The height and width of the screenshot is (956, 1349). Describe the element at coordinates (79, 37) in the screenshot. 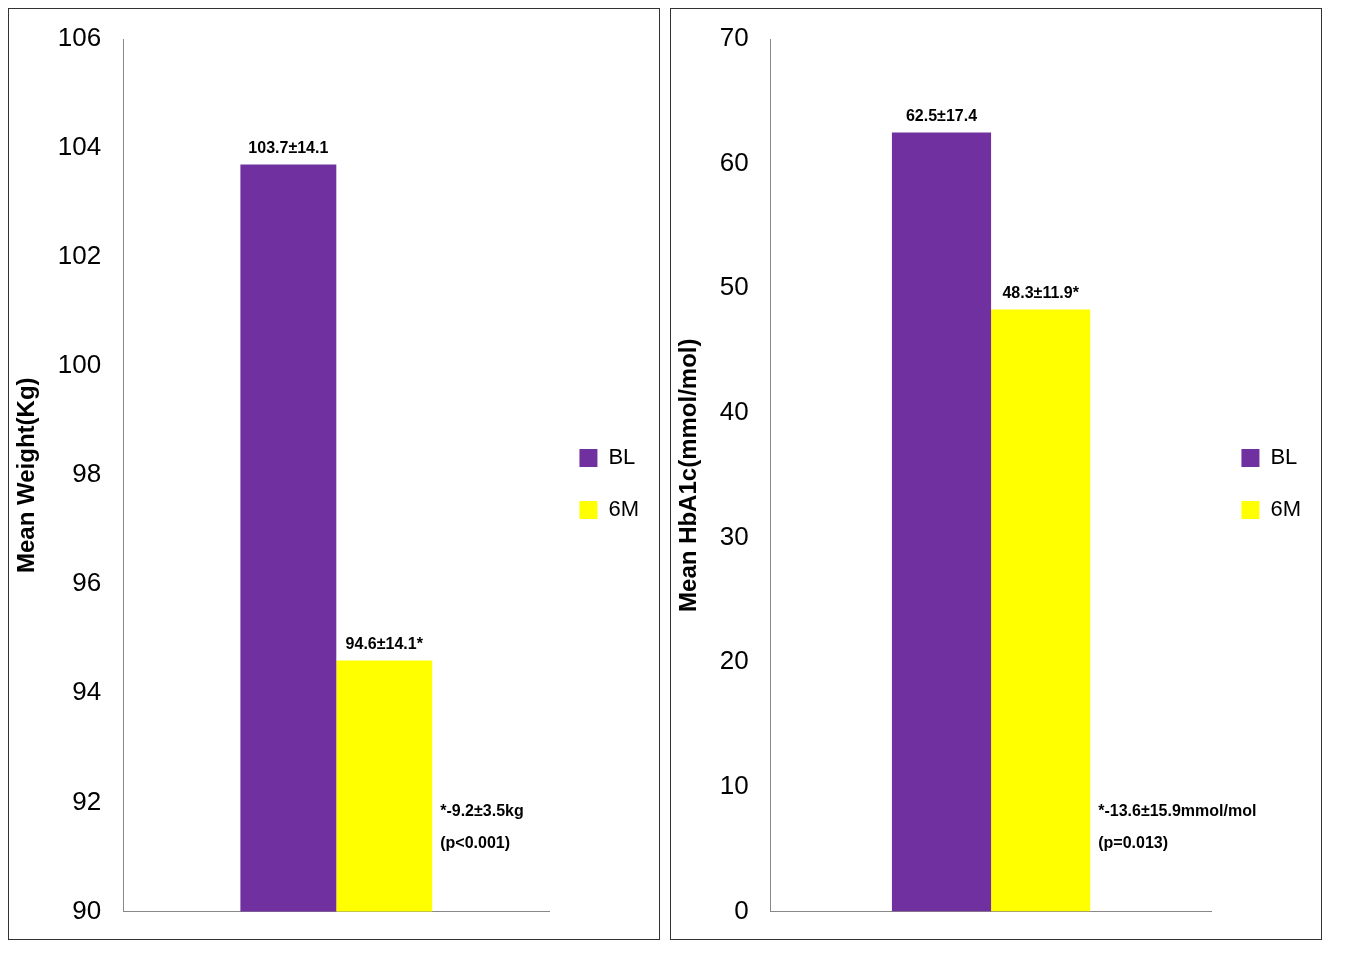

I see `y-tick-label: 106` at that location.